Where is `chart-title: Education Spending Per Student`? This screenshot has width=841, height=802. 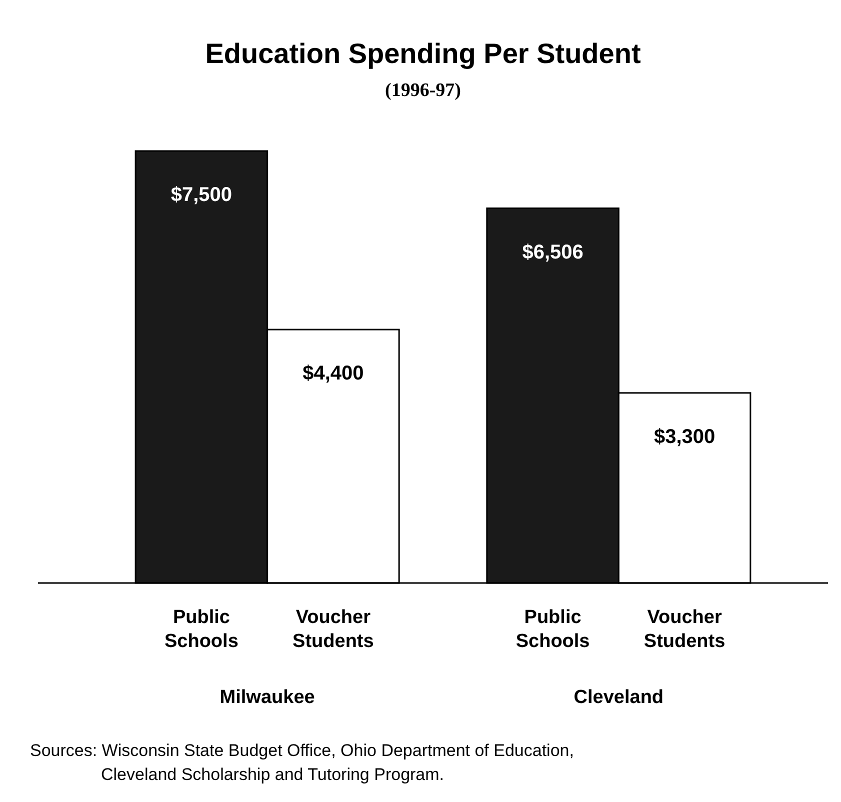
chart-title: Education Spending Per Student is located at coordinates (423, 53).